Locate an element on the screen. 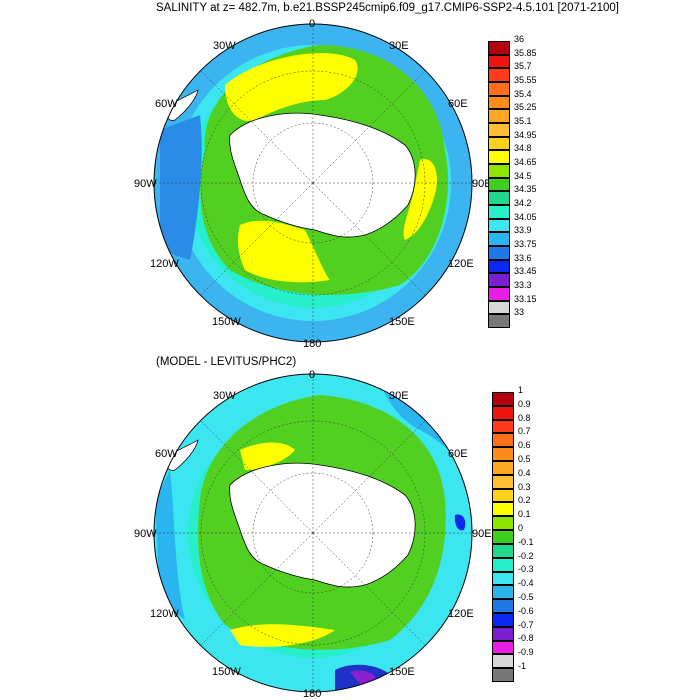 Image resolution: width=700 pixels, height=700 pixels. bottom-colorbar-label: 0.7 is located at coordinates (524, 431).